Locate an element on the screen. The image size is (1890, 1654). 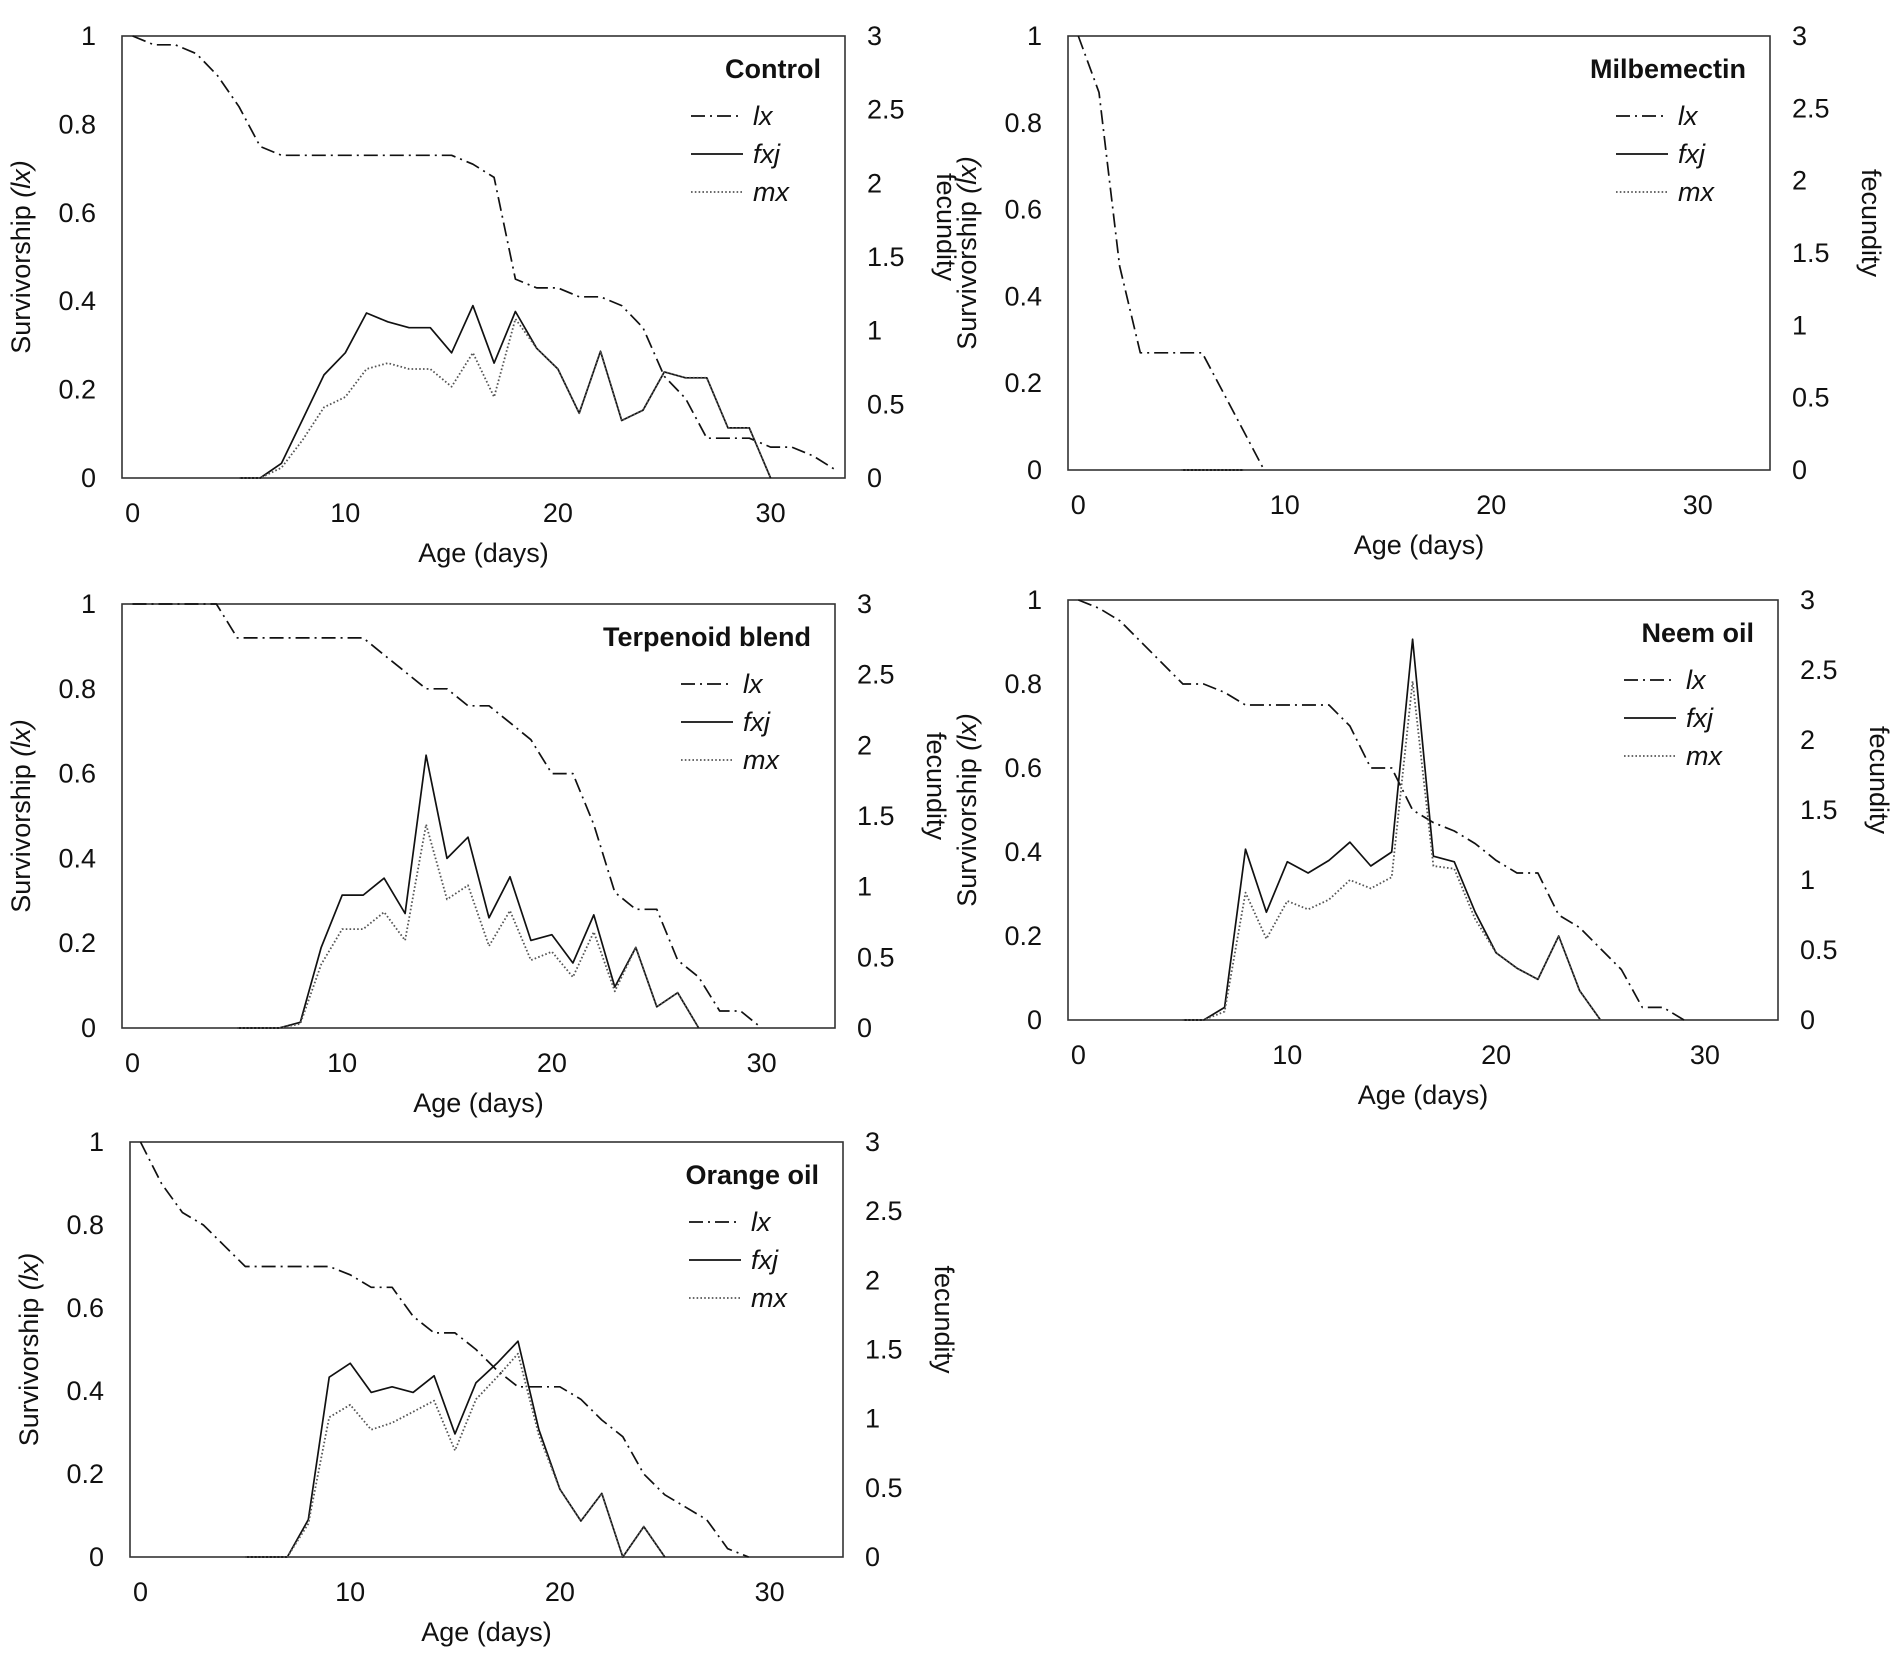
plot-frame is located at coordinates (483, 257).